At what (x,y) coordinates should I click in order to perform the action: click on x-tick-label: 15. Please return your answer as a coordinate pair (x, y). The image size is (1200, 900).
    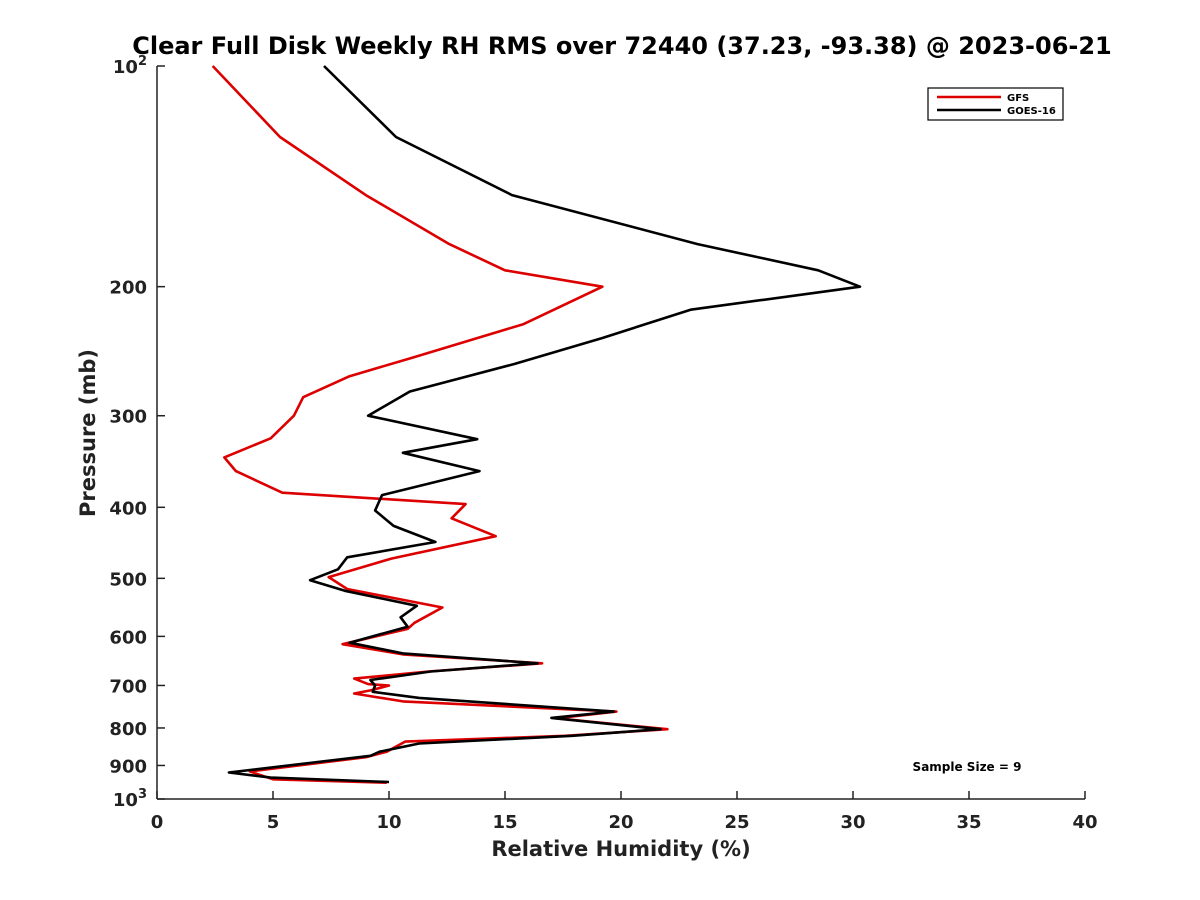
    Looking at the image, I should click on (504, 822).